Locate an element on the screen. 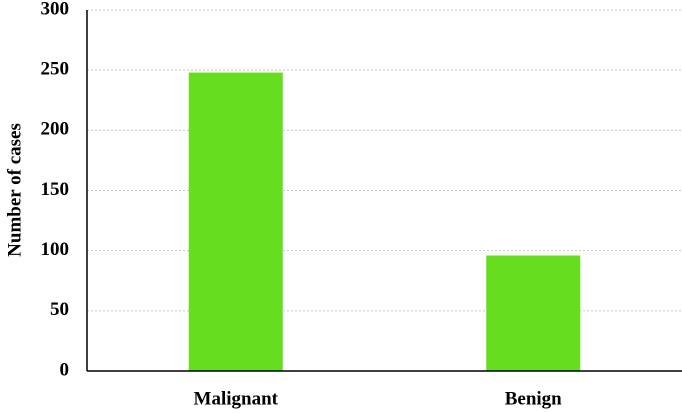 Image resolution: width=682 pixels, height=413 pixels. y-tick-label: 200 is located at coordinates (55, 129).